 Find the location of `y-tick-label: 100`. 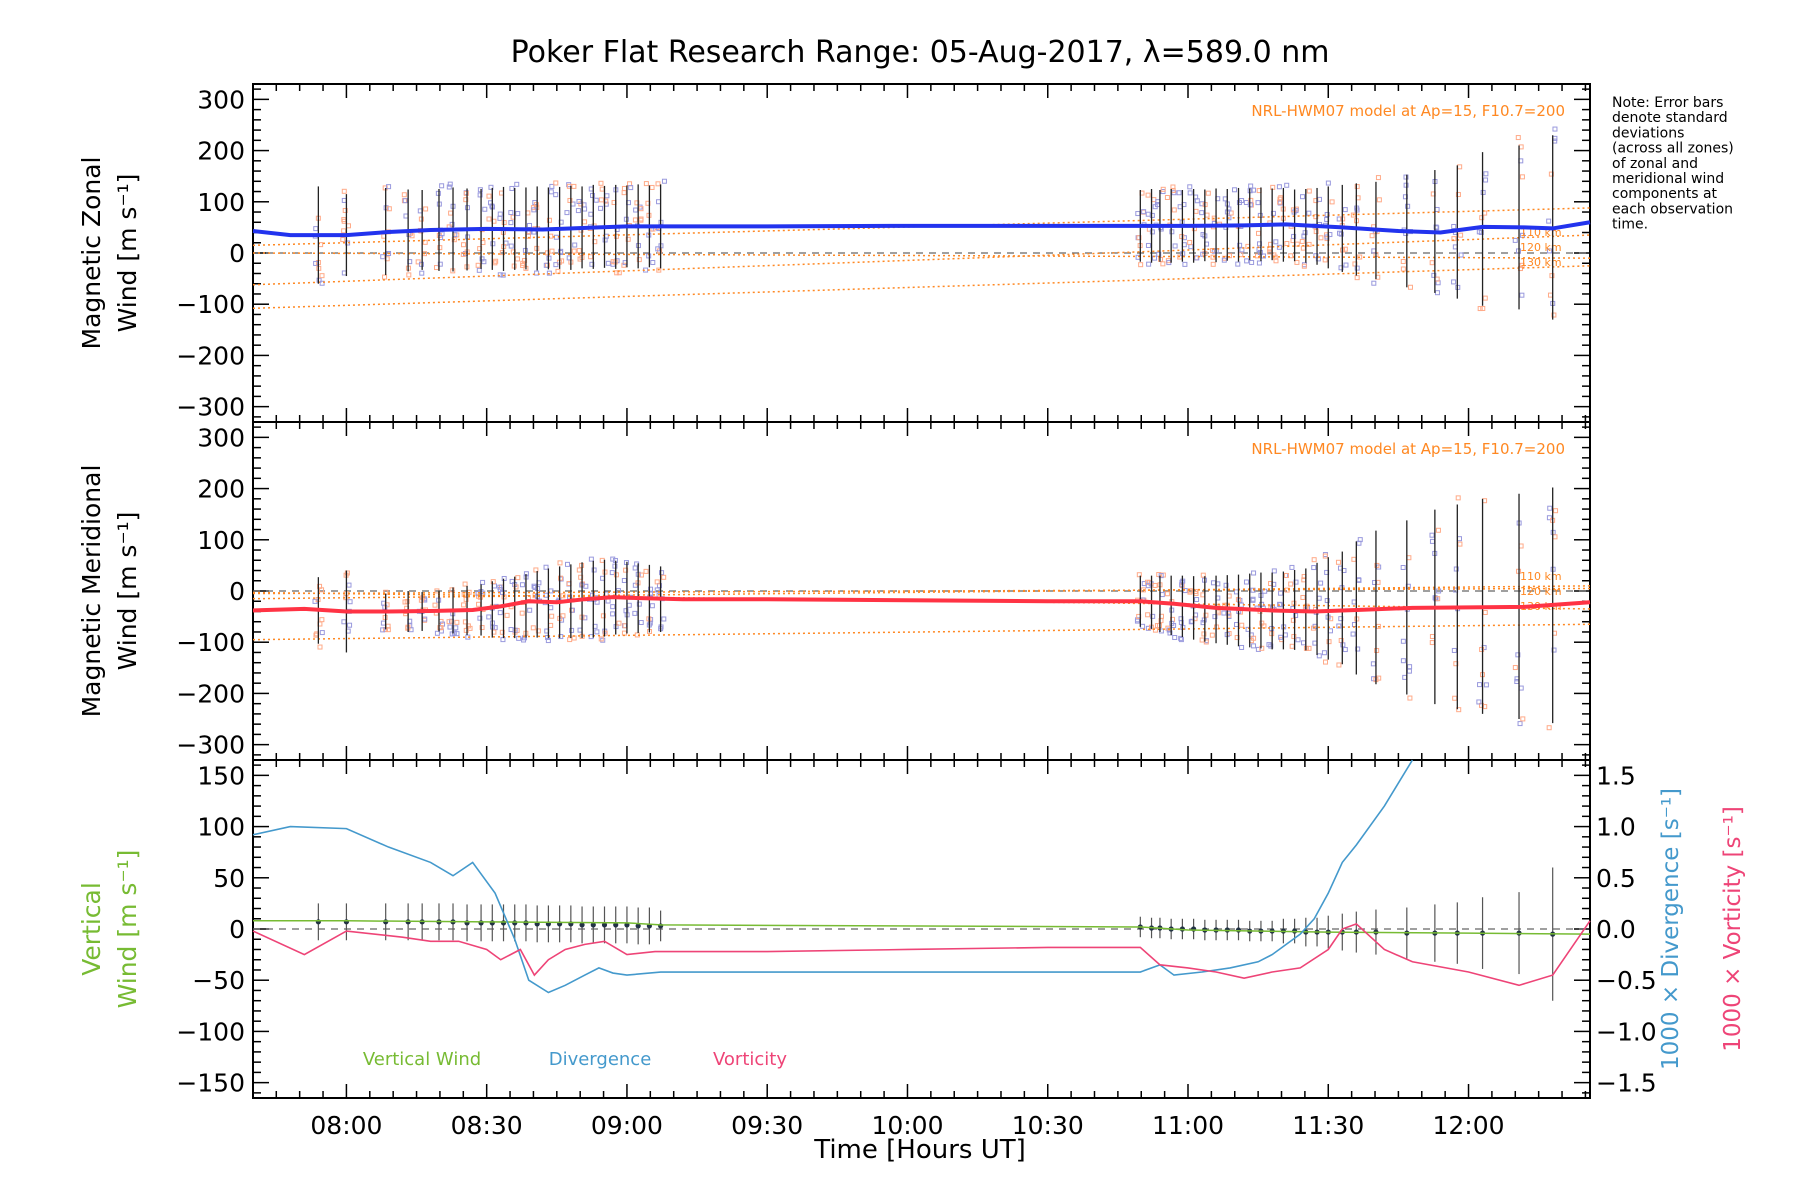

y-tick-label: 100 is located at coordinates (221, 827).